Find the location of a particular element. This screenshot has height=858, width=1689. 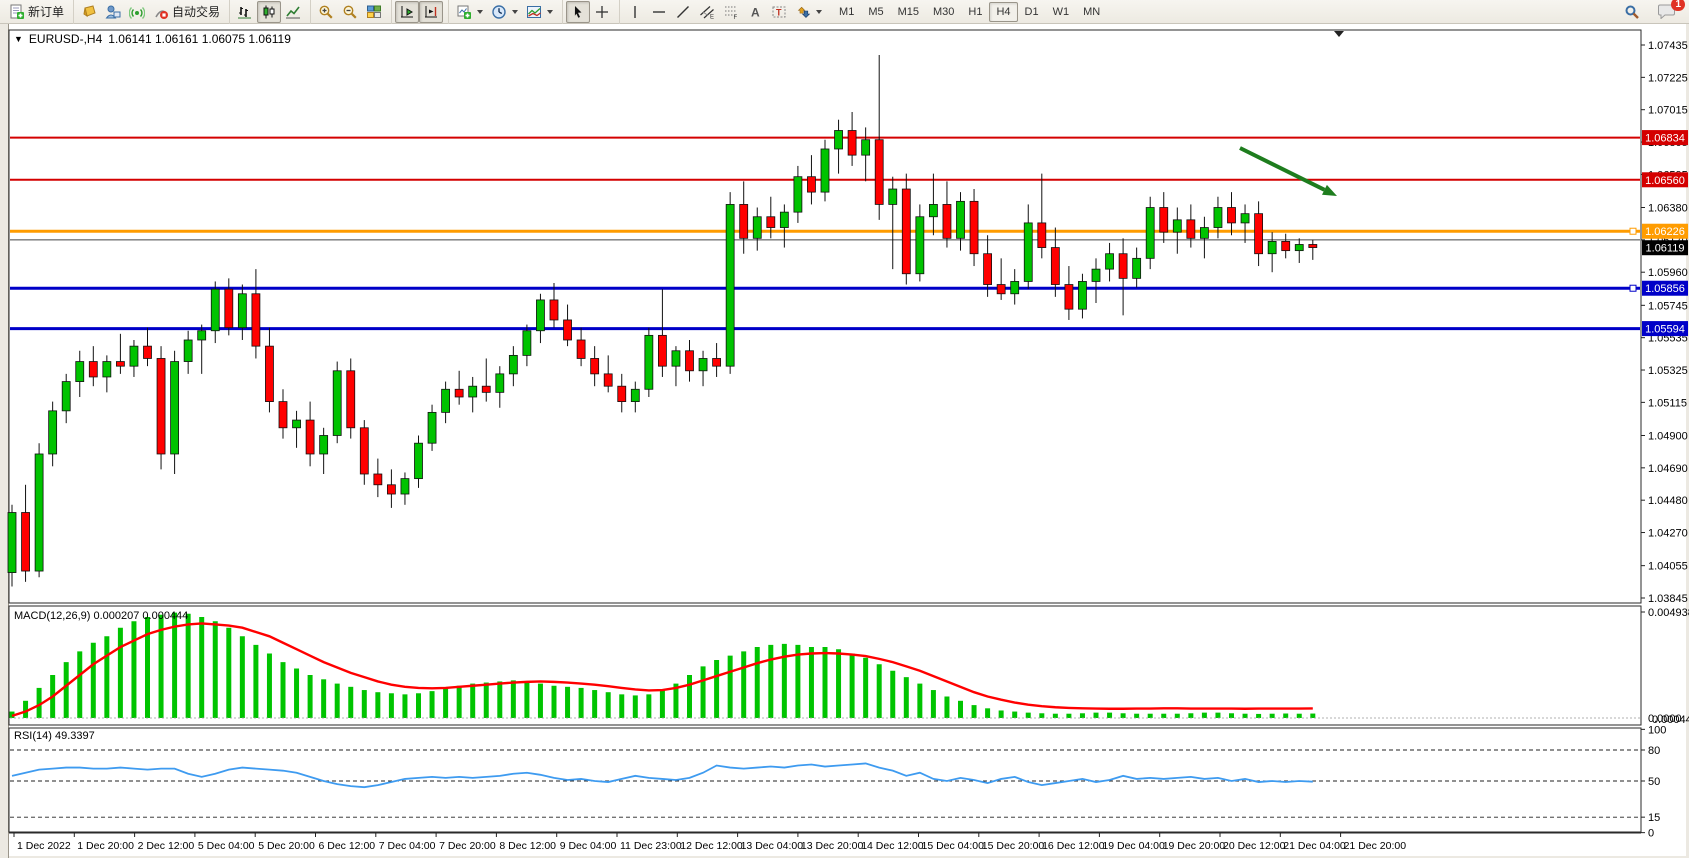

crosshair-button is located at coordinates (602, 12).